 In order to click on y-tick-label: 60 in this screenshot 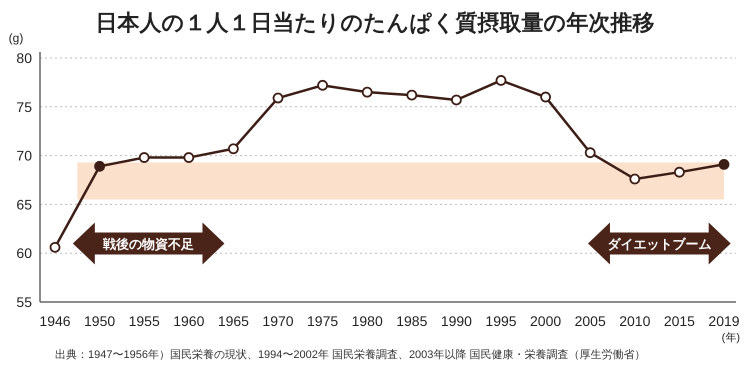, I will do `click(24, 253)`.